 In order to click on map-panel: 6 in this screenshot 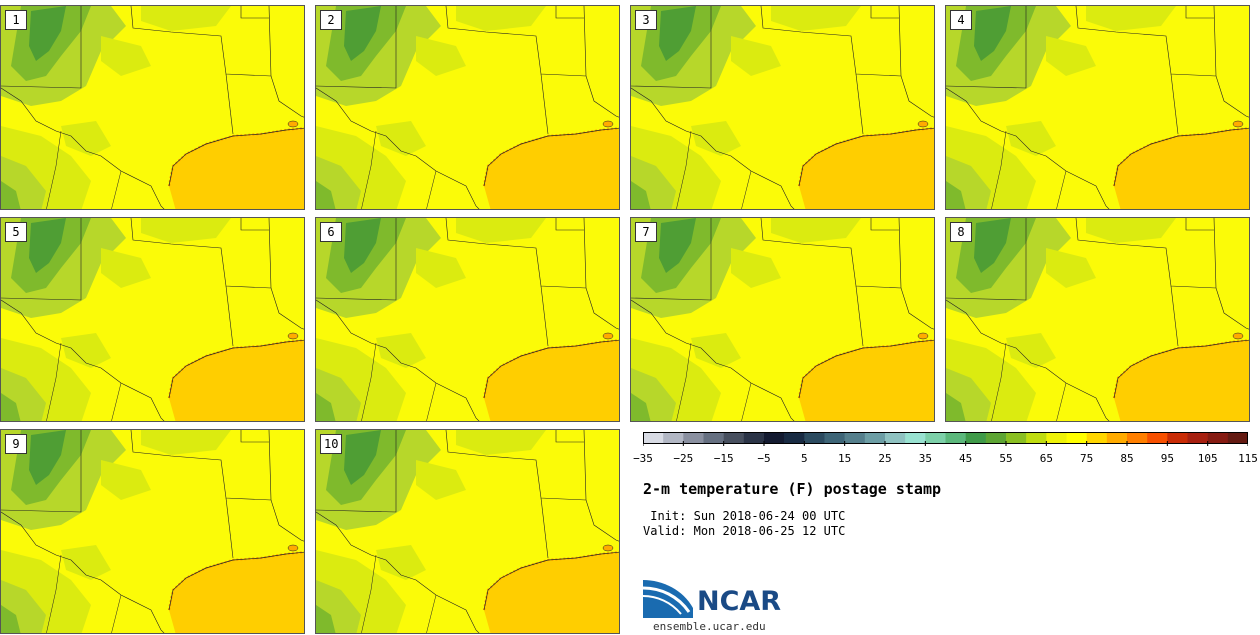, I will do `click(467, 319)`.